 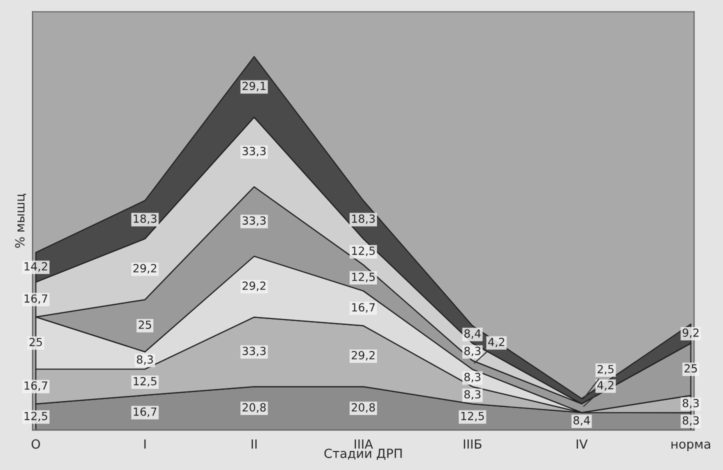 I want to click on x-tick-label: II, so click(x=254, y=444).